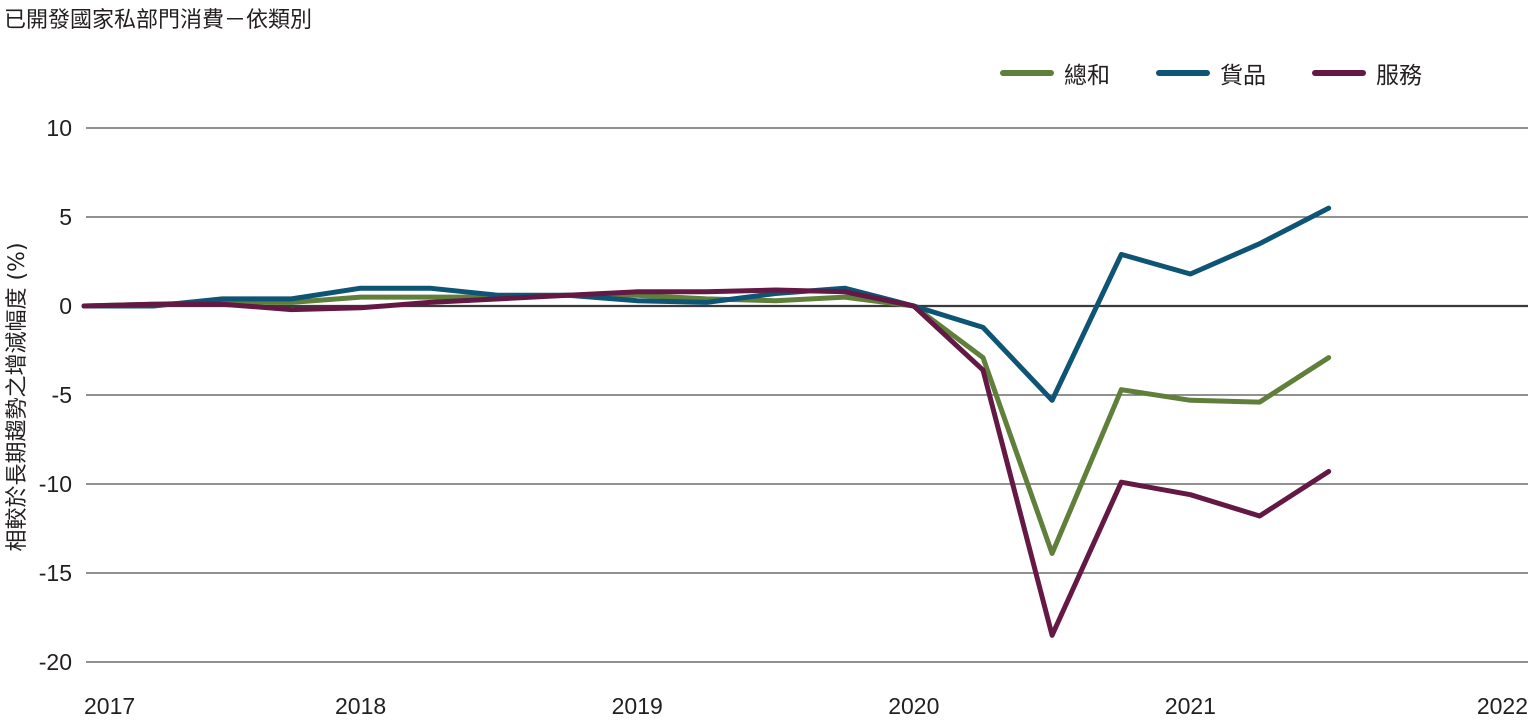  What do you see at coordinates (1339, 73) in the screenshot?
I see `legend-swatch-services` at bounding box center [1339, 73].